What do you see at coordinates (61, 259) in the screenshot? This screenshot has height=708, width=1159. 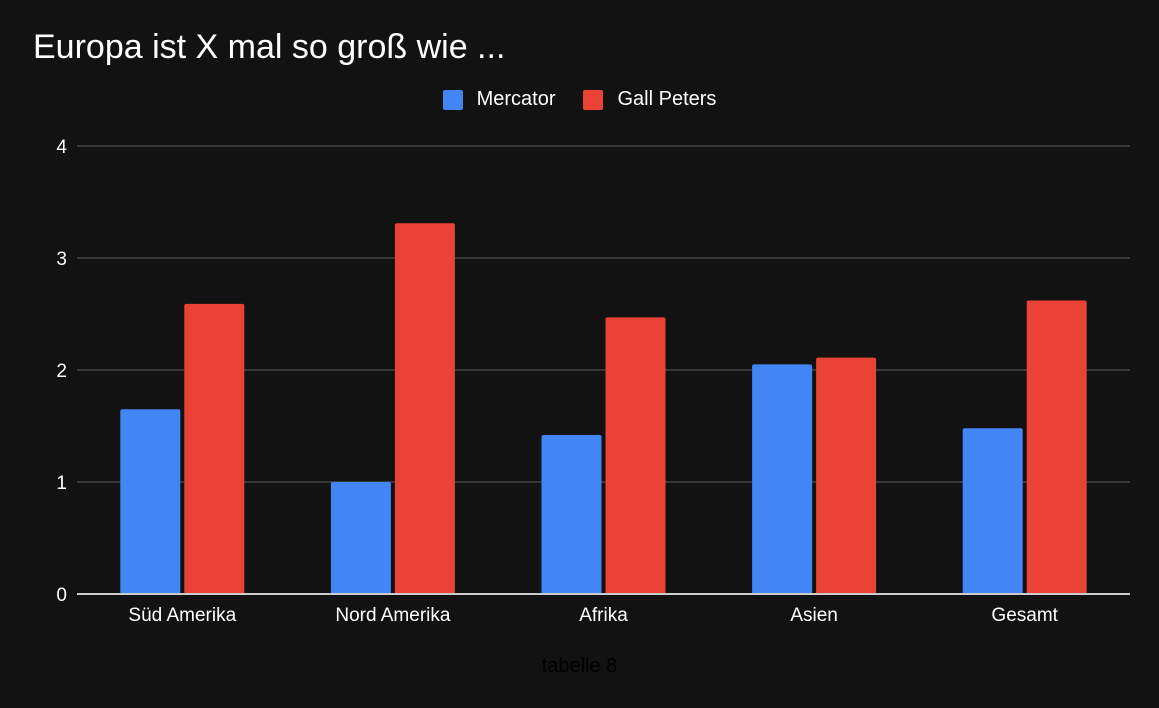 I see `y-tick-label: 3` at bounding box center [61, 259].